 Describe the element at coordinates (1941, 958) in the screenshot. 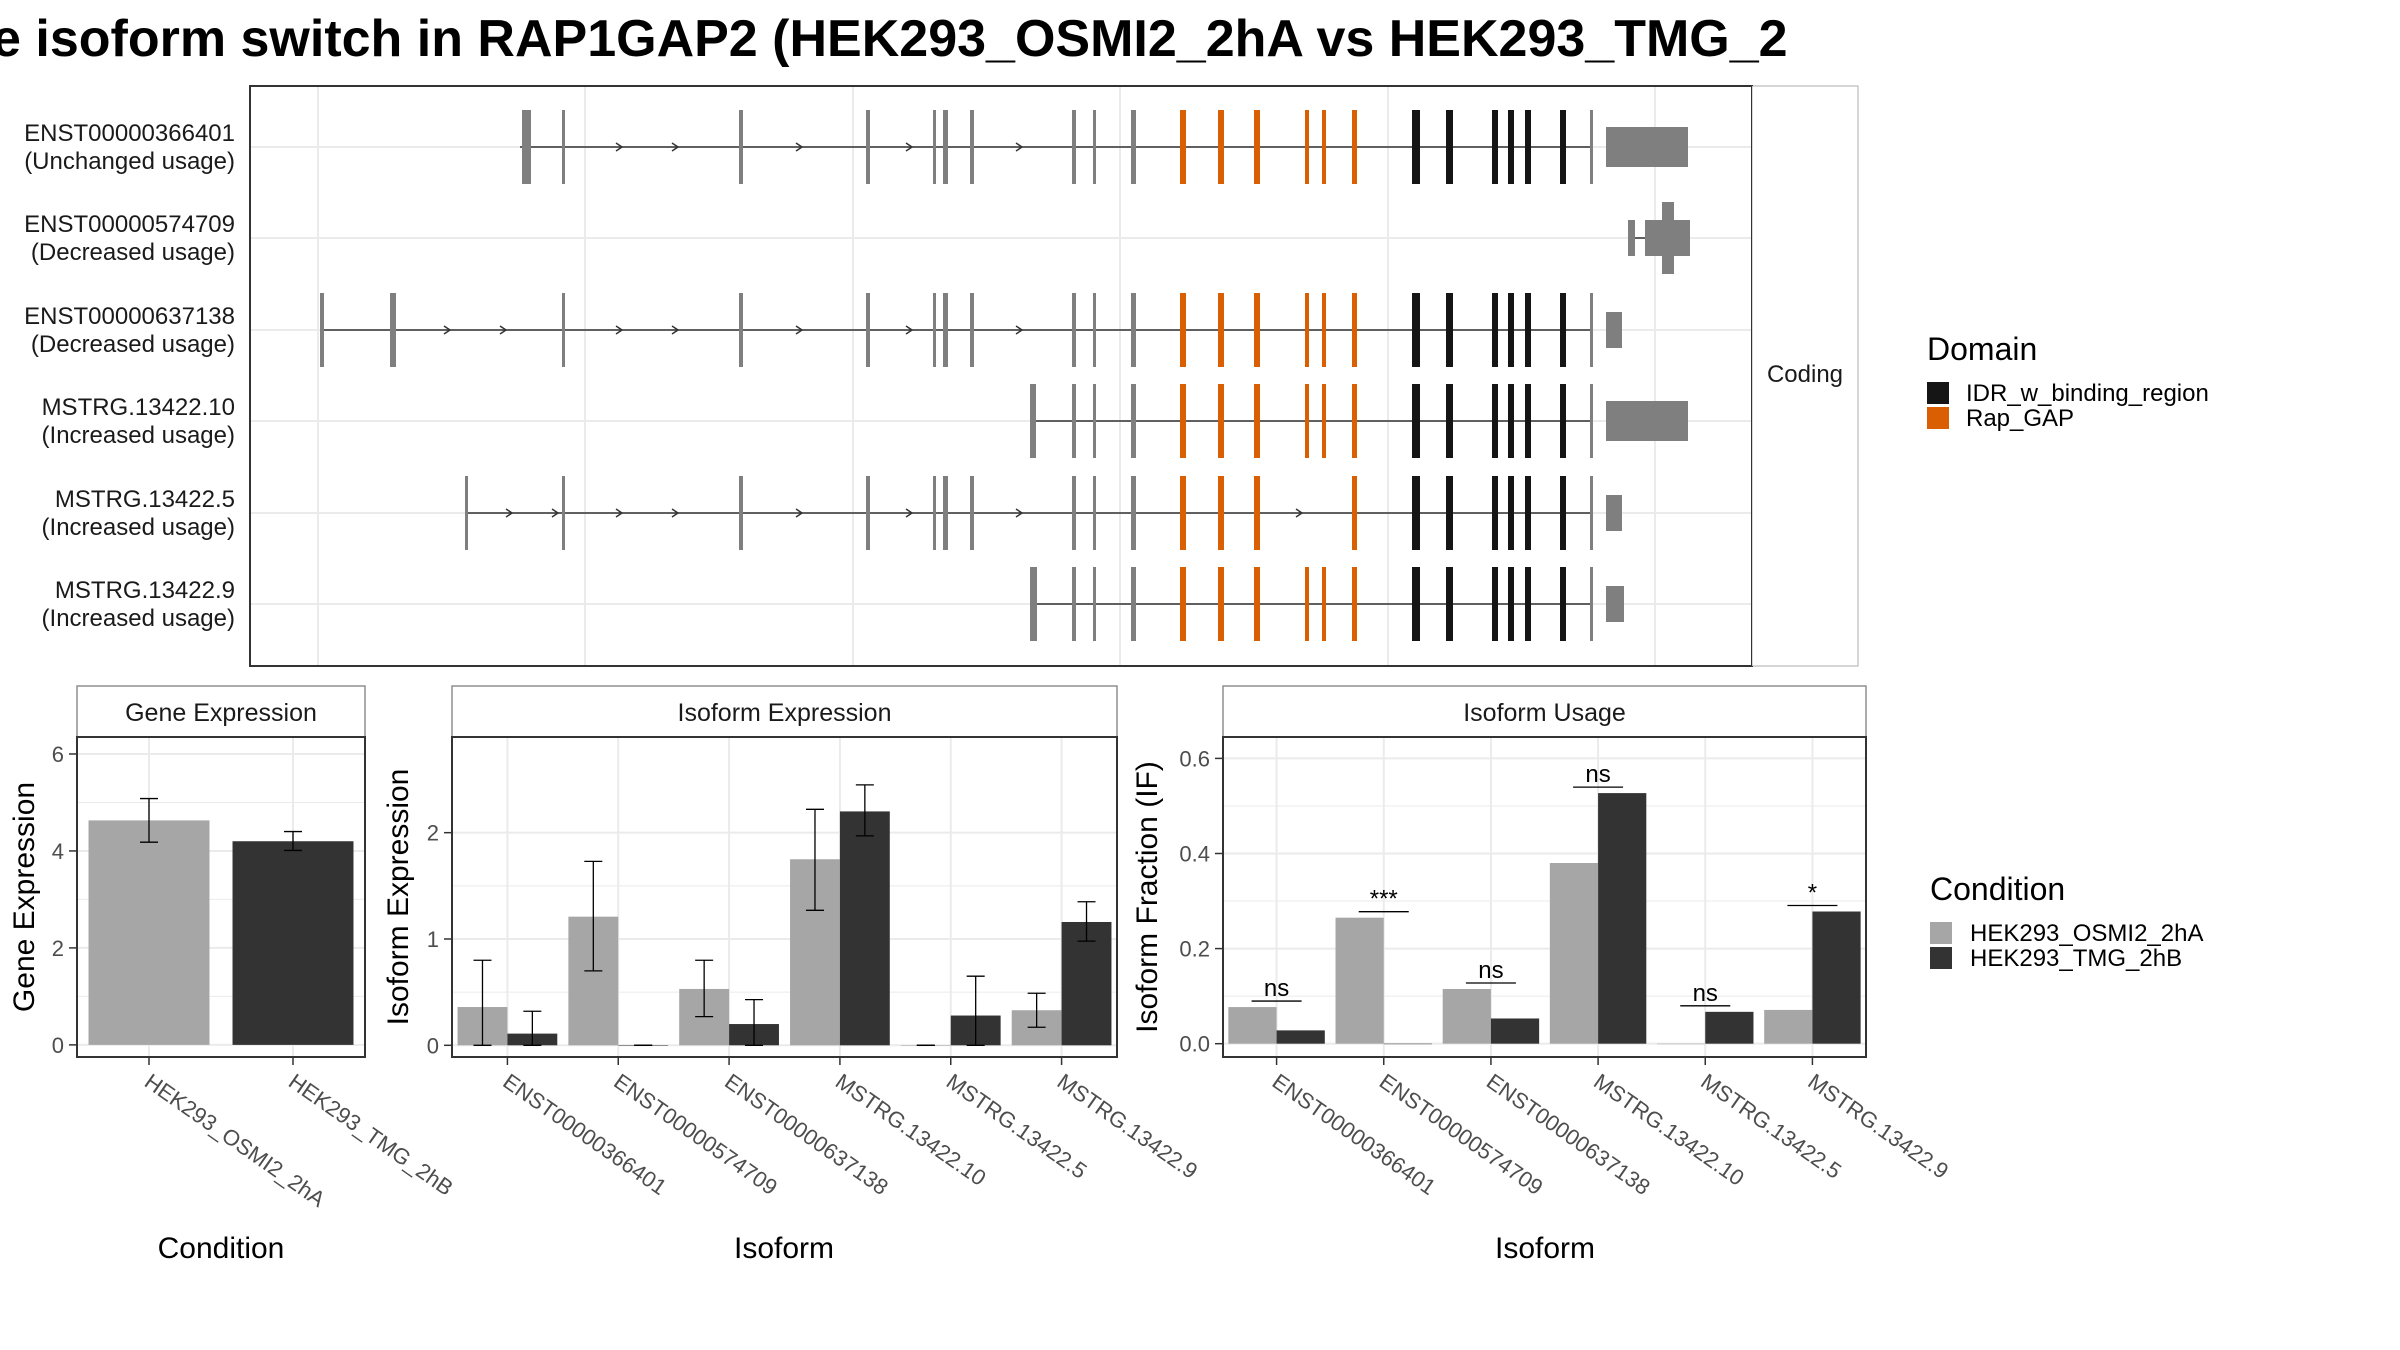

I see `legend-key-cond2` at that location.